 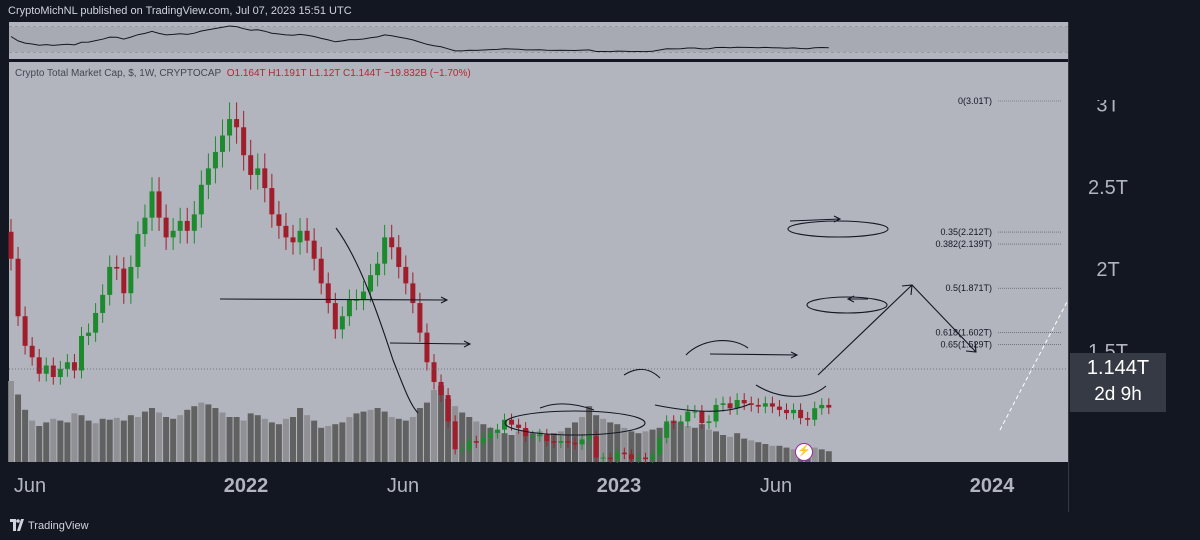 What do you see at coordinates (538, 39) in the screenshot?
I see `oscillator-band` at bounding box center [538, 39].